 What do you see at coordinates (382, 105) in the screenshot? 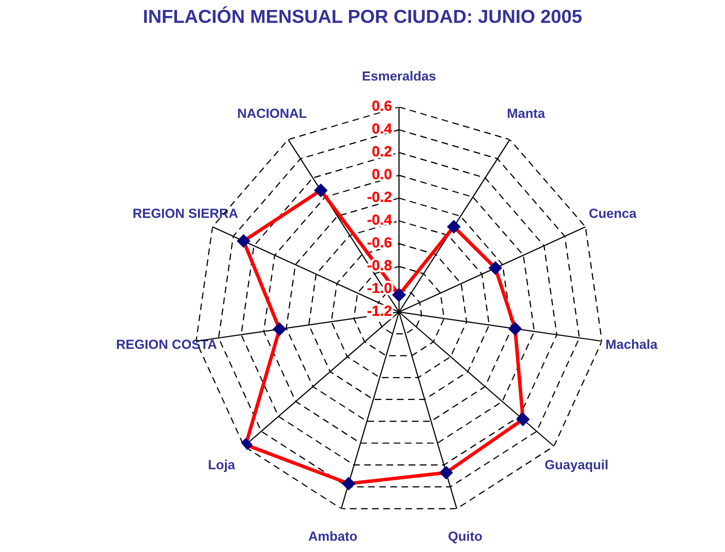
I see `y-tick-label: 0.6` at bounding box center [382, 105].